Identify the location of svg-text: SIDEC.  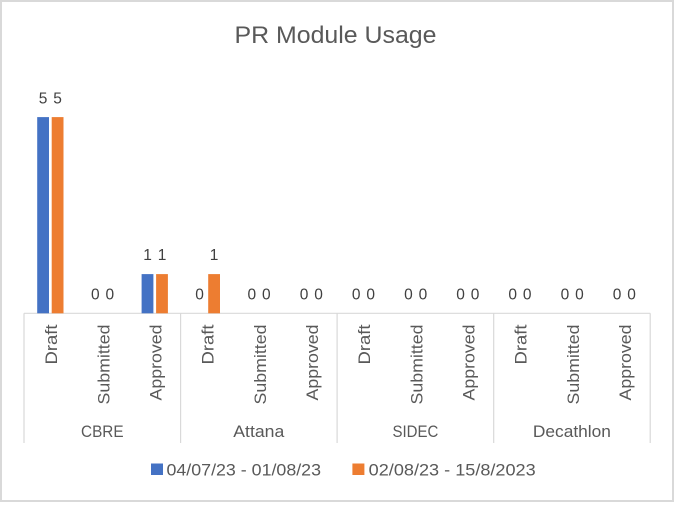
(416, 431).